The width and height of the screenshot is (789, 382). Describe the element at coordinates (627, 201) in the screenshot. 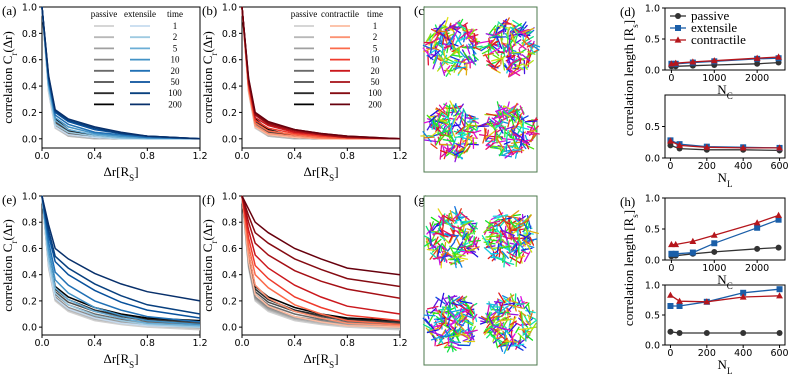

I see `panel-label: (h)` at that location.